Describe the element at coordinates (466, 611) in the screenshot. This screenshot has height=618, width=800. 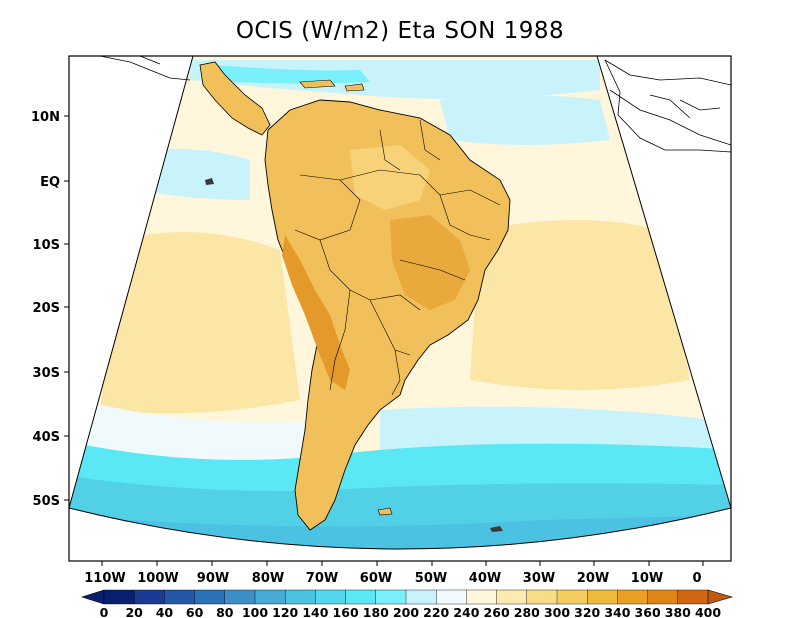
I see `colorbar-tick-label: 240` at that location.